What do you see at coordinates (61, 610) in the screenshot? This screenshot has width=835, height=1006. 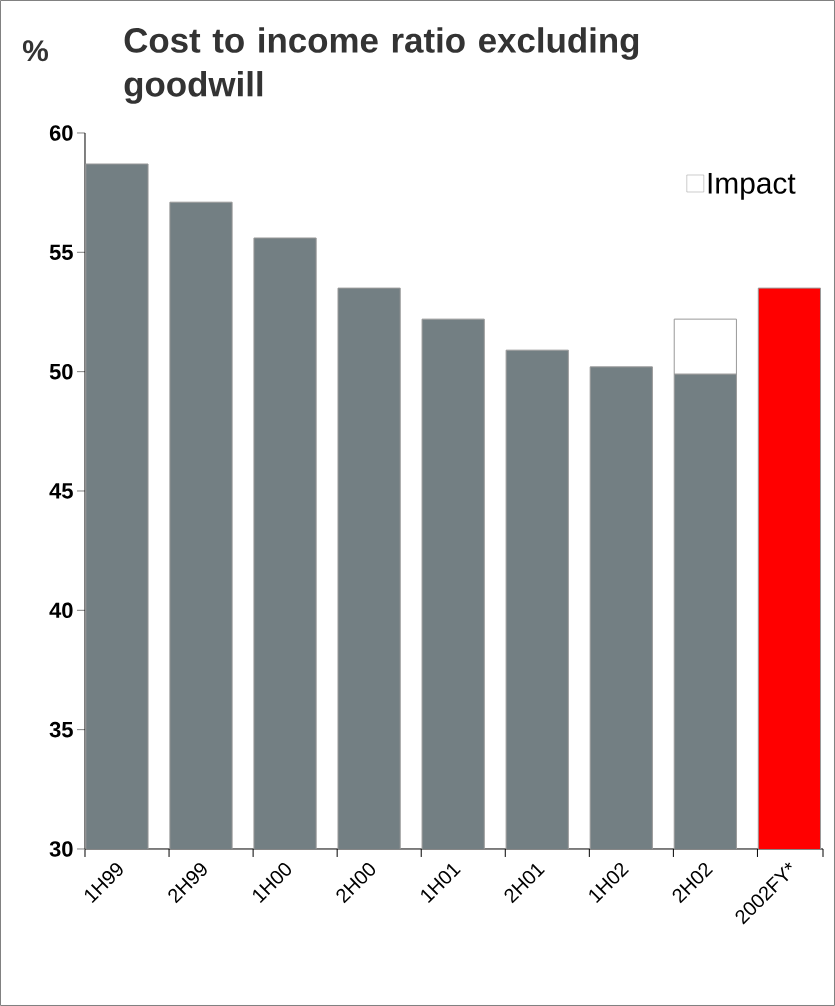 I see `y-tick-label: 40` at bounding box center [61, 610].